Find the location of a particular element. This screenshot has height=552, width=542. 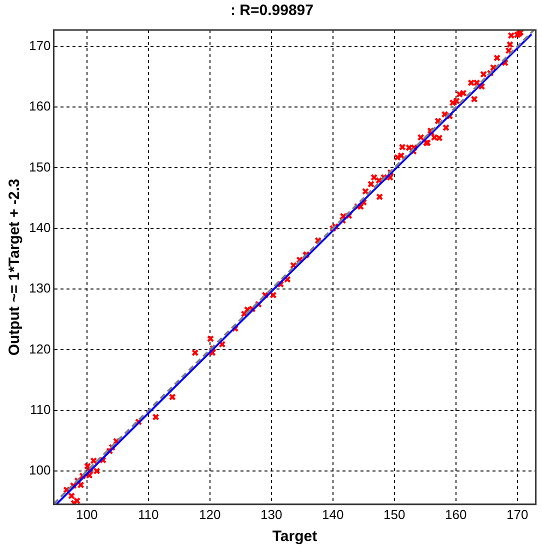

x-tick-label: 140 is located at coordinates (333, 514).